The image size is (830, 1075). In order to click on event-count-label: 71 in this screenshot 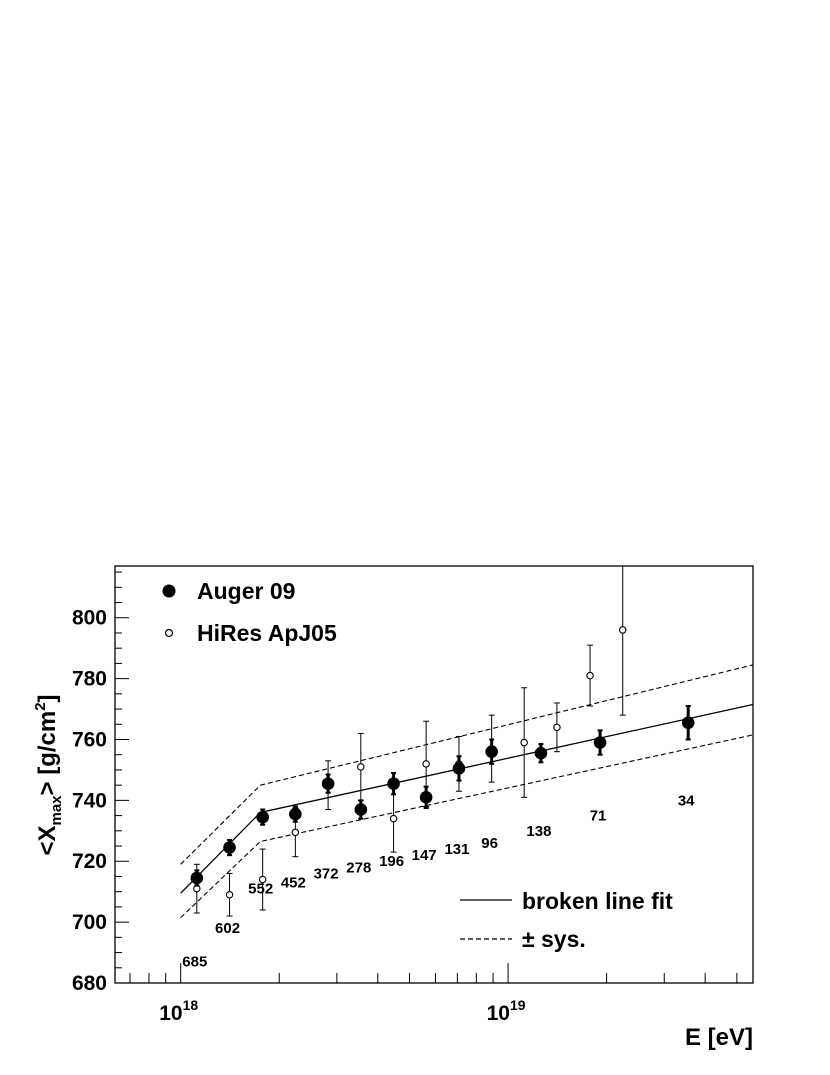, I will do `click(598, 816)`.